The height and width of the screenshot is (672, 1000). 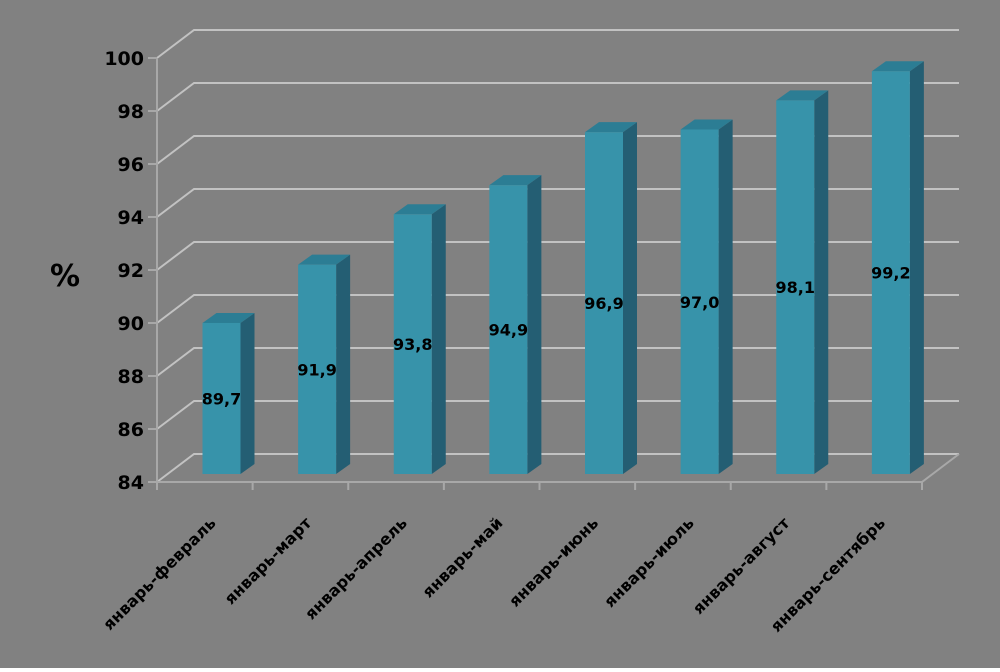 I want to click on bar-value-label: 99,2, so click(x=890, y=273).